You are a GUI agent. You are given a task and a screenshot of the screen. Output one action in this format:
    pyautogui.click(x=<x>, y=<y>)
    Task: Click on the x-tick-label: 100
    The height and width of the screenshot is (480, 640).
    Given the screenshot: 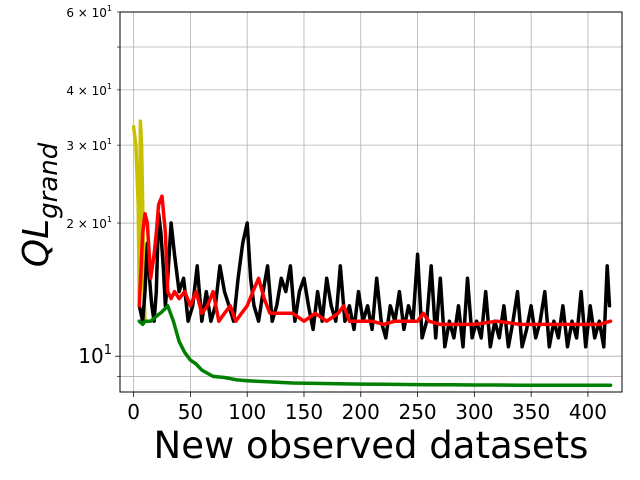 What is the action you would take?
    pyautogui.click(x=247, y=412)
    